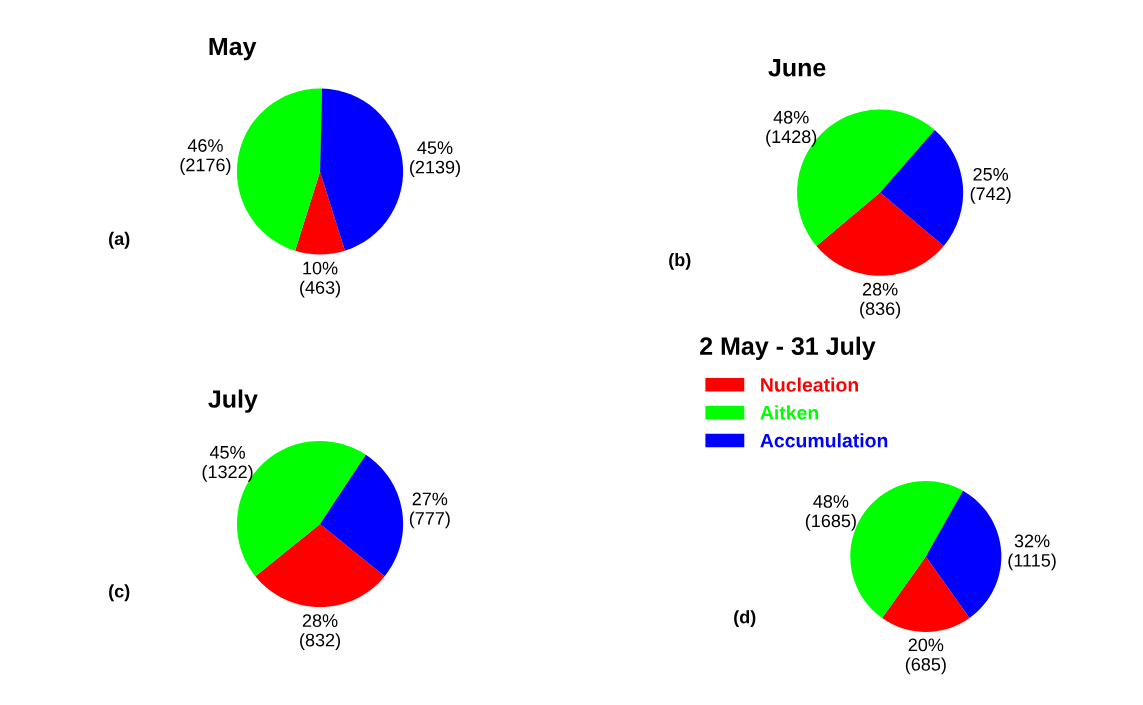 This screenshot has width=1143, height=705. I want to click on chart-title: May, so click(233, 49).